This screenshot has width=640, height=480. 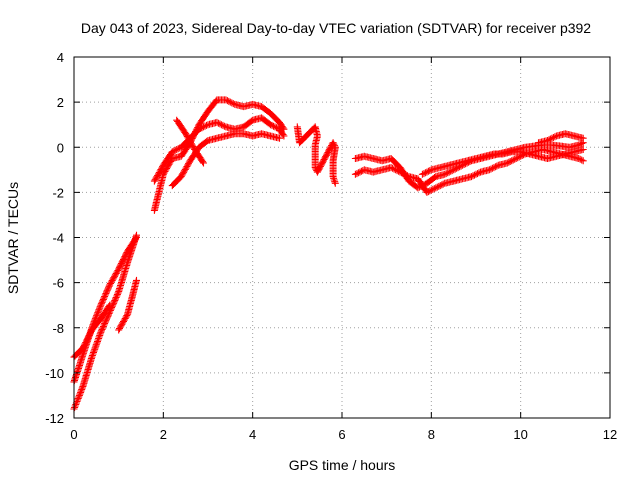 I want to click on series-track-k, so click(x=469, y=171).